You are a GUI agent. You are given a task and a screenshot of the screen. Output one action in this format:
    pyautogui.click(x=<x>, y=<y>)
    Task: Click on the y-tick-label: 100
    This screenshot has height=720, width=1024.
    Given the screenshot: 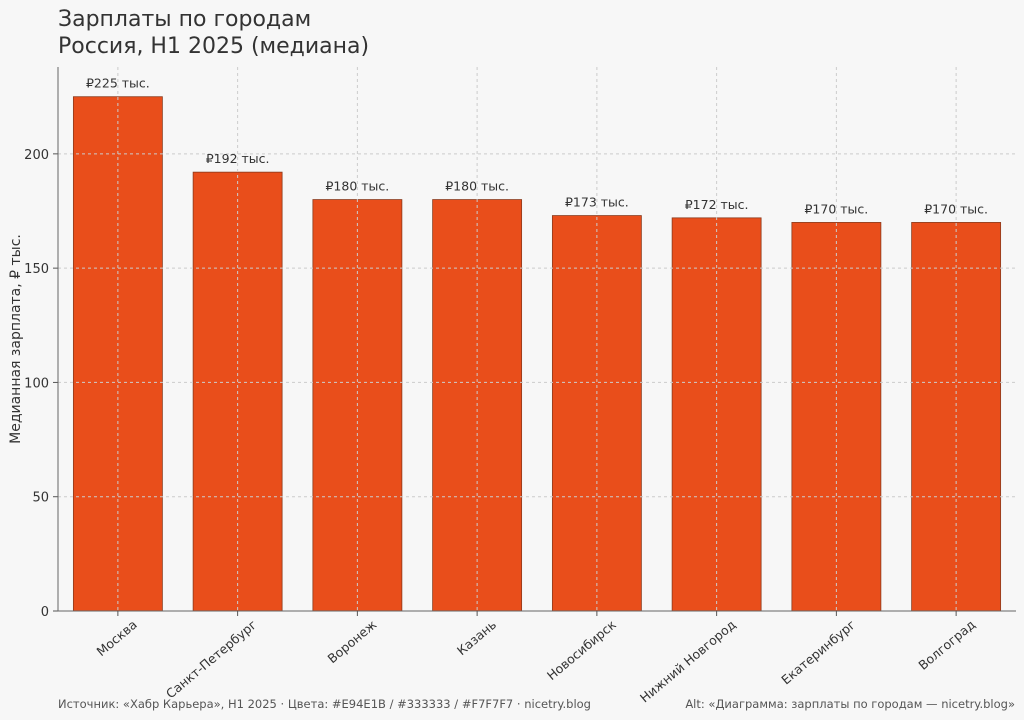 What is the action you would take?
    pyautogui.click(x=36, y=383)
    